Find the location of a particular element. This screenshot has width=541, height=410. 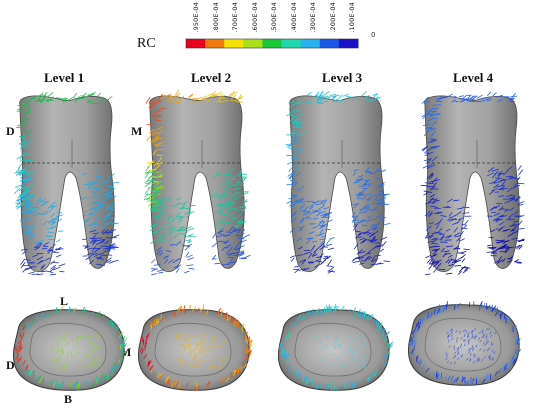

buccal-label: B is located at coordinates (68, 399).